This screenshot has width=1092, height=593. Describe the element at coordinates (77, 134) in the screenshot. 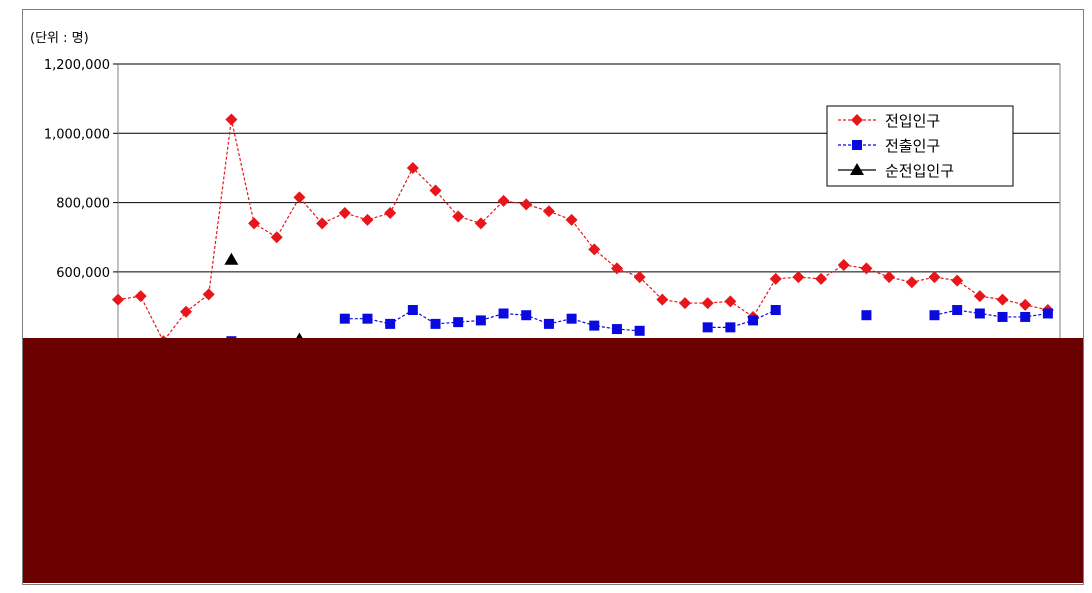

I see `y-tick-label: 1,000,000` at that location.